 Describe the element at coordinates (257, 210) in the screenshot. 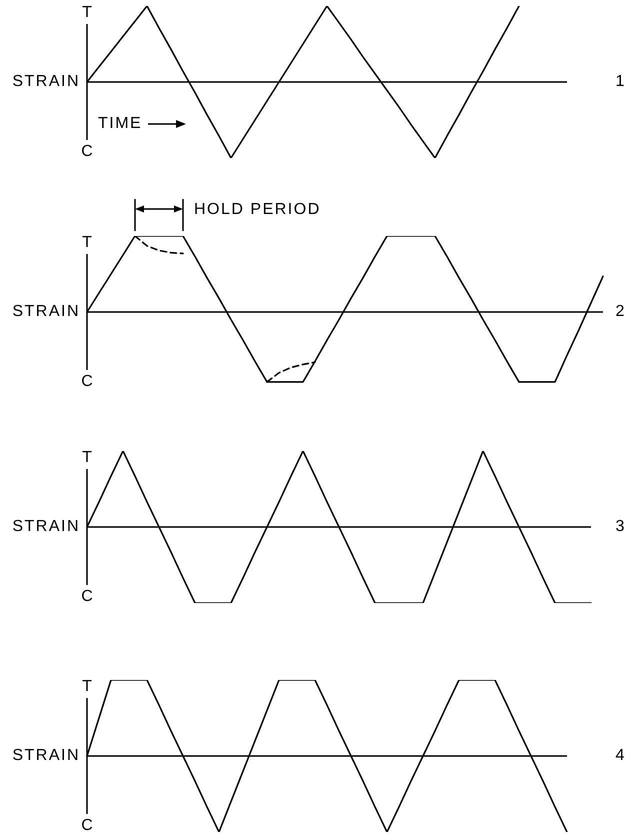

I see `text: HOLD PERIOD` at that location.